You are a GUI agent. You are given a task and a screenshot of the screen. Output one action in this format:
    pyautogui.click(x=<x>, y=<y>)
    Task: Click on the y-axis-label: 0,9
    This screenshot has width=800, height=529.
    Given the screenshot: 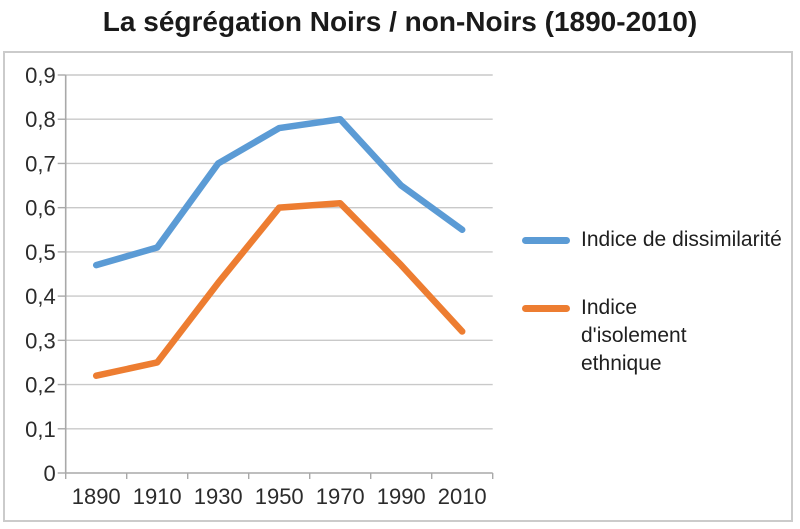 What is the action you would take?
    pyautogui.click(x=40, y=75)
    